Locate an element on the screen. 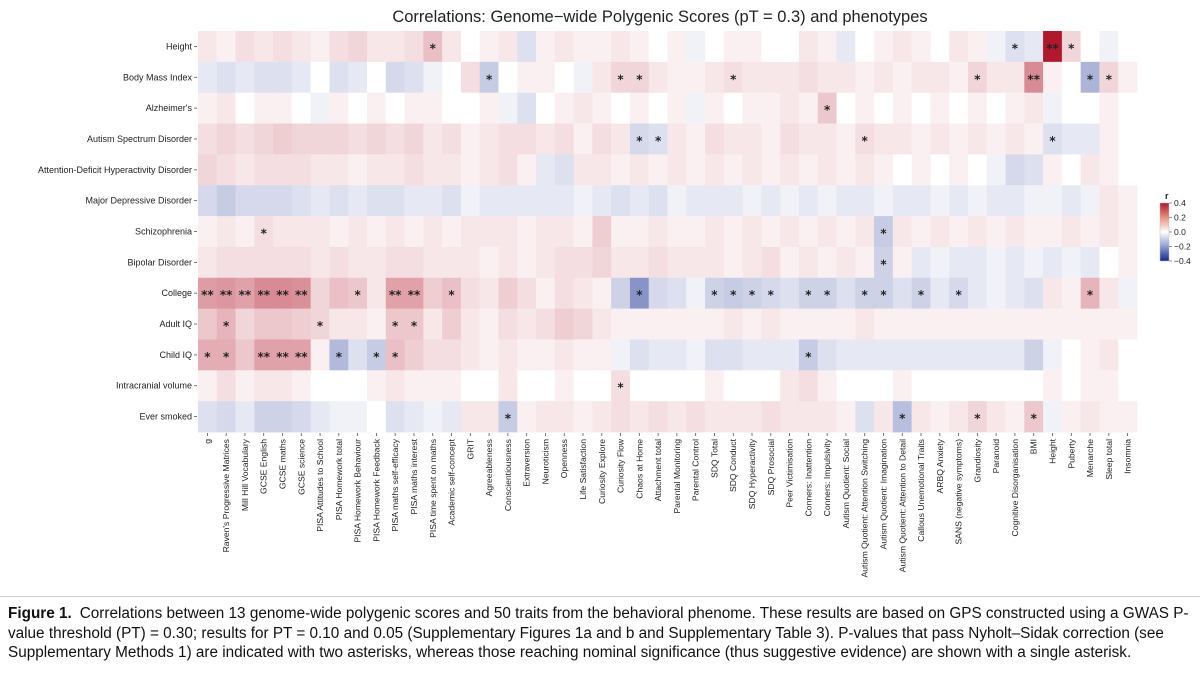 This screenshot has height=696, width=1200. column-label: GCSE English is located at coordinates (264, 466).